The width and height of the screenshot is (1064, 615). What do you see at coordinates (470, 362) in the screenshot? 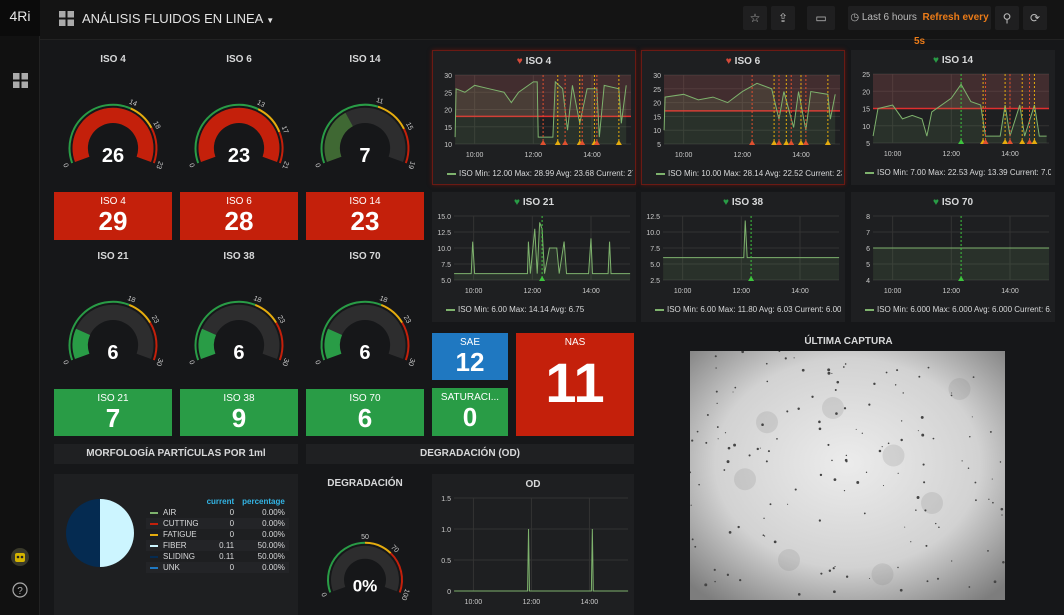
I see `stat-value: 12` at bounding box center [470, 362].